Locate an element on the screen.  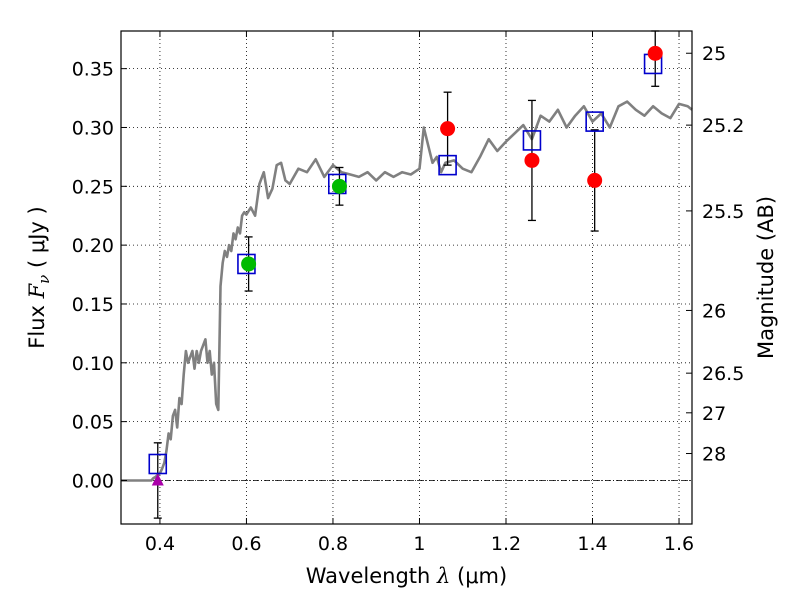
y-tick-label: 0.35 is located at coordinates (93, 70).